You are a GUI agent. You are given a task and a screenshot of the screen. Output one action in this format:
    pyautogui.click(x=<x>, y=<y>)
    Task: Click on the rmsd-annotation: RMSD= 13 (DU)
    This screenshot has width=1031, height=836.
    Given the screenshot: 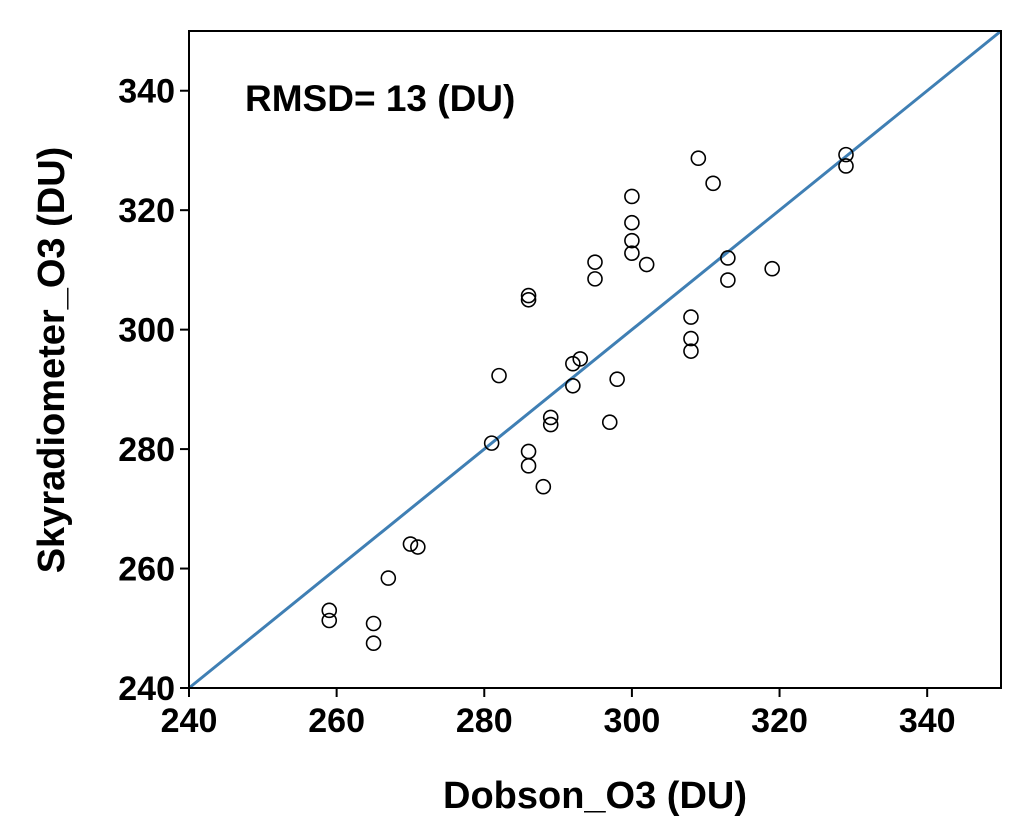 What is the action you would take?
    pyautogui.click(x=380, y=98)
    